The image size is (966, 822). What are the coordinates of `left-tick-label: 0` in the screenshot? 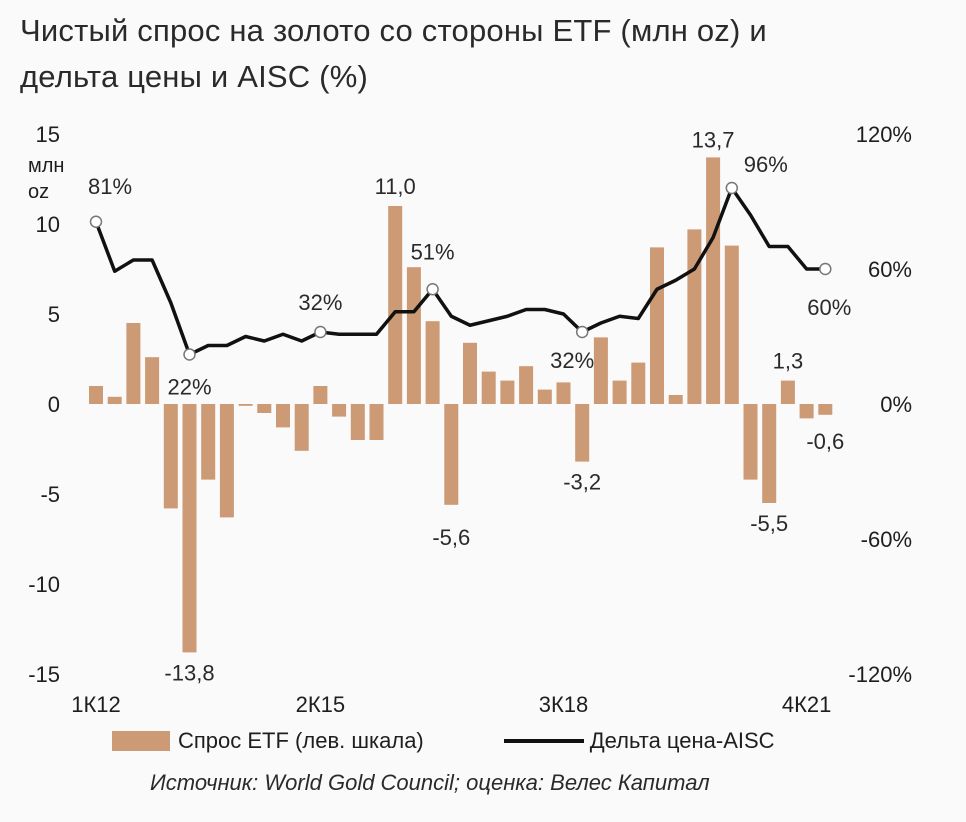 It's located at (54, 404).